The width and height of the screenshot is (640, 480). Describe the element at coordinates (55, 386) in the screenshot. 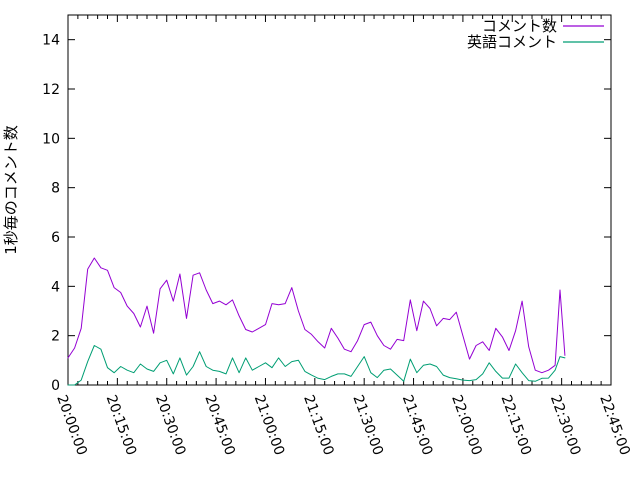

I see `y-tick-label: 0` at that location.